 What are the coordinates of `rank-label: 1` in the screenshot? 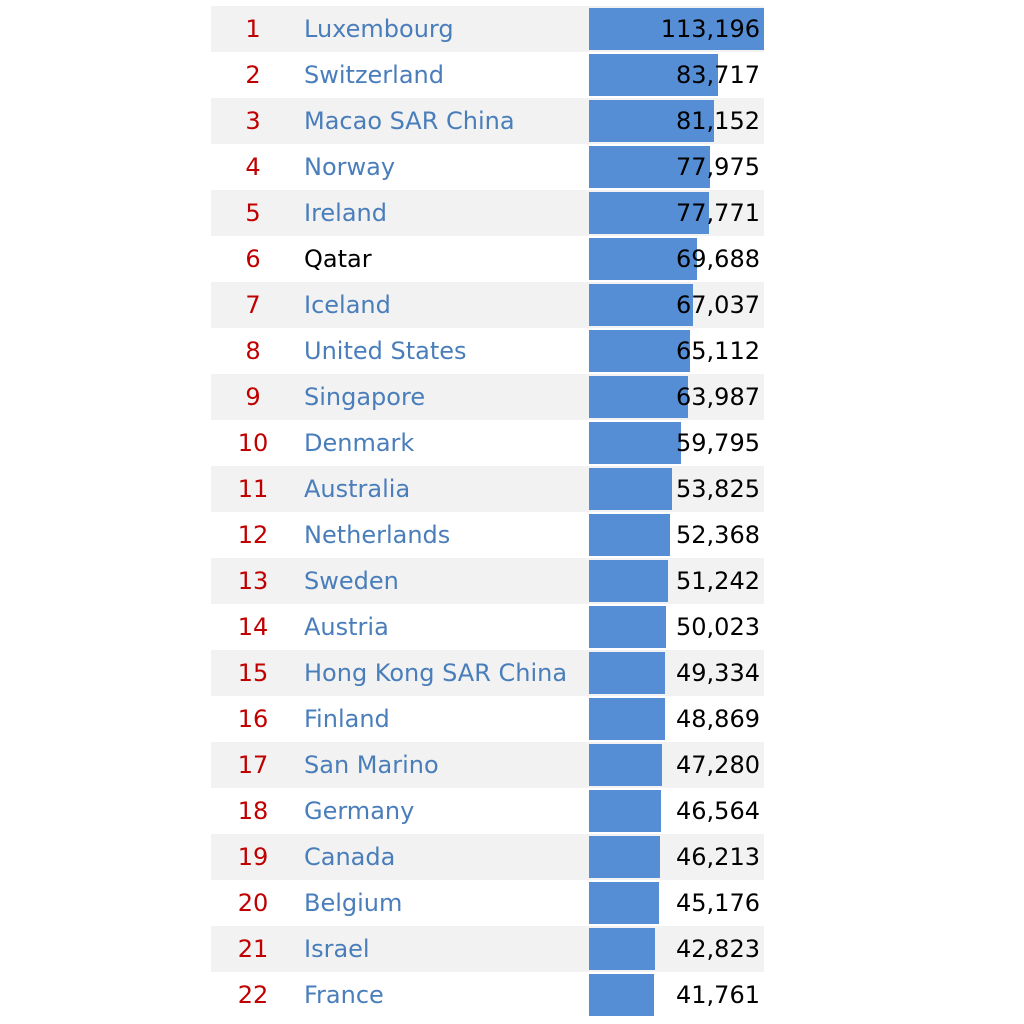 It's located at (253, 29).